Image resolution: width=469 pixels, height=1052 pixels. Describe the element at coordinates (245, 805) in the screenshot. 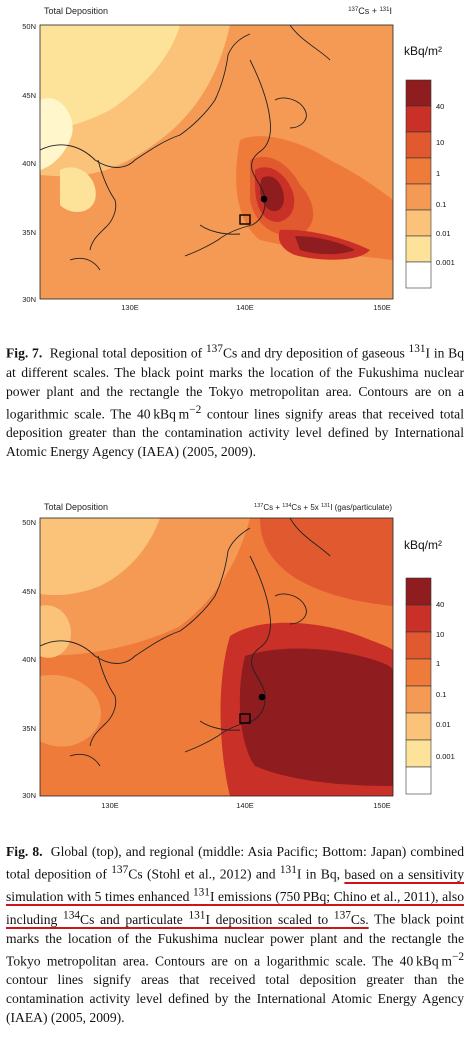

I see `fig8-xtick: 140E` at that location.